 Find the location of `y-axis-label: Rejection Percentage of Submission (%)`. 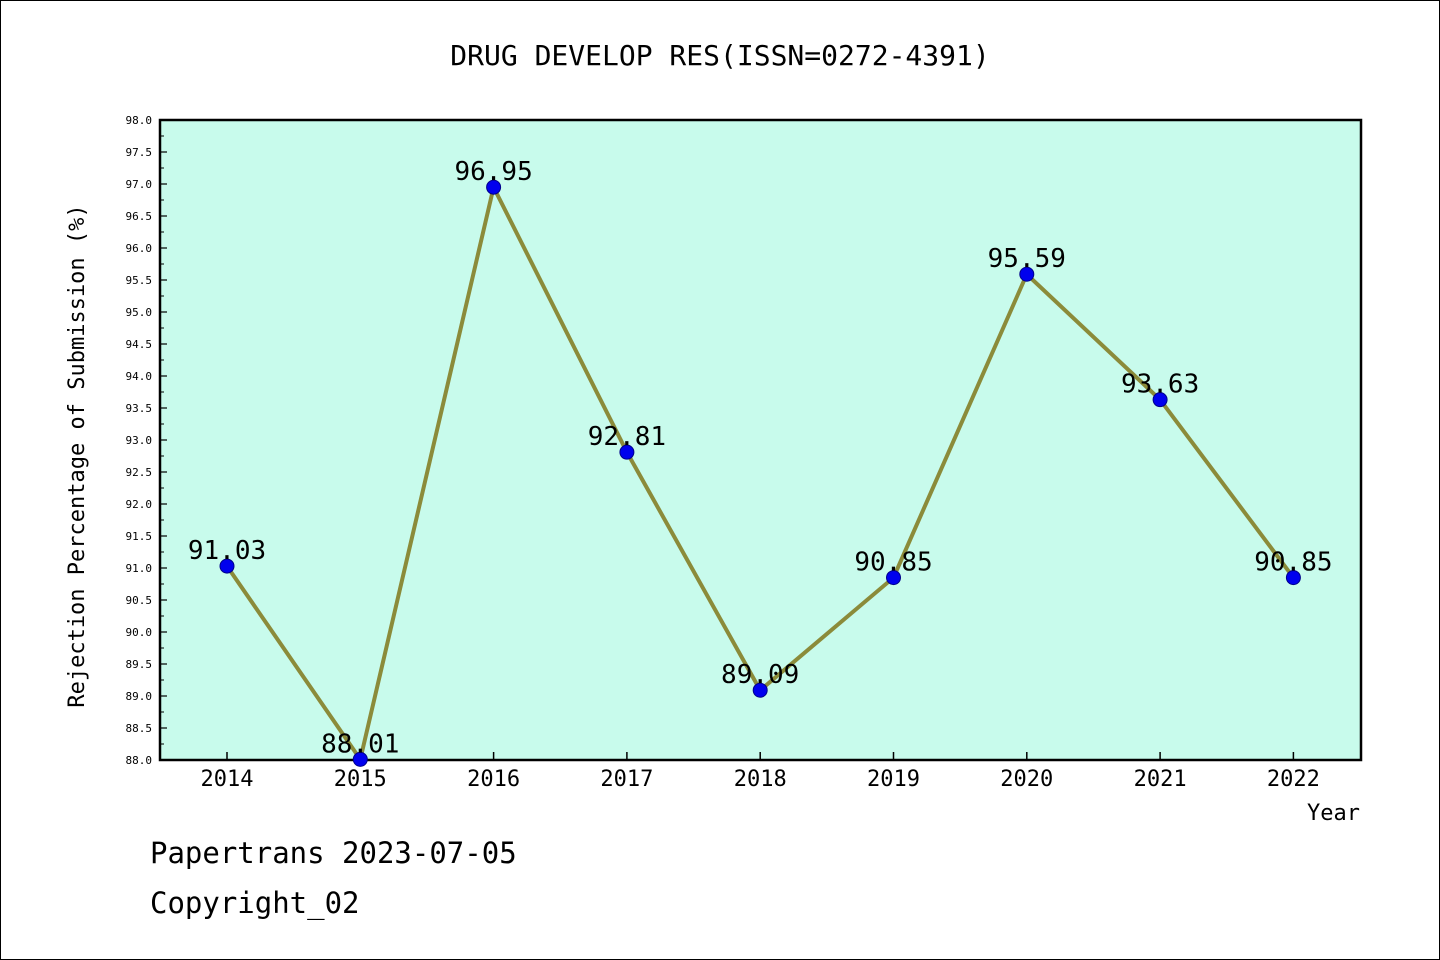

y-axis-label: Rejection Percentage of Submission (%) is located at coordinates (77, 455).